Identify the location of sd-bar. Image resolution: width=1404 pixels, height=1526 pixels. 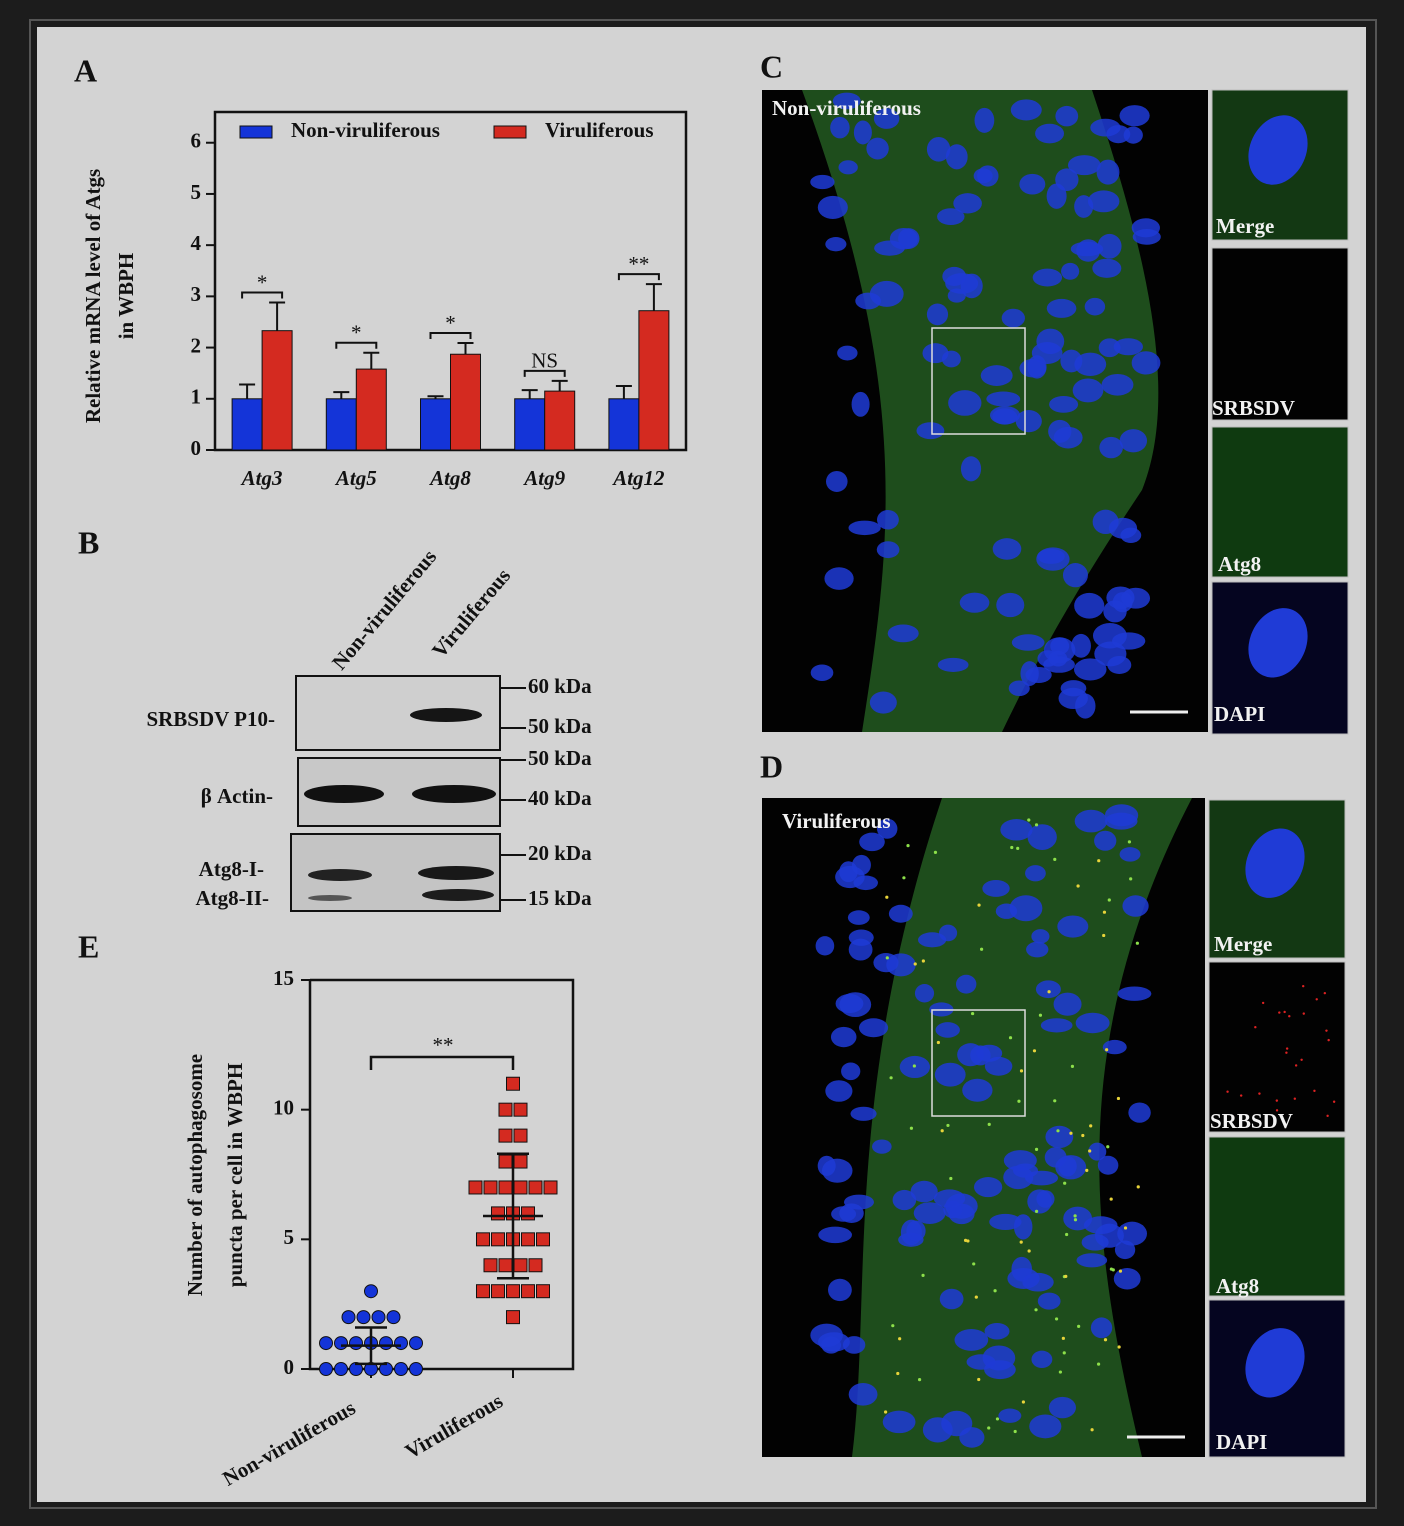
(513, 1216).